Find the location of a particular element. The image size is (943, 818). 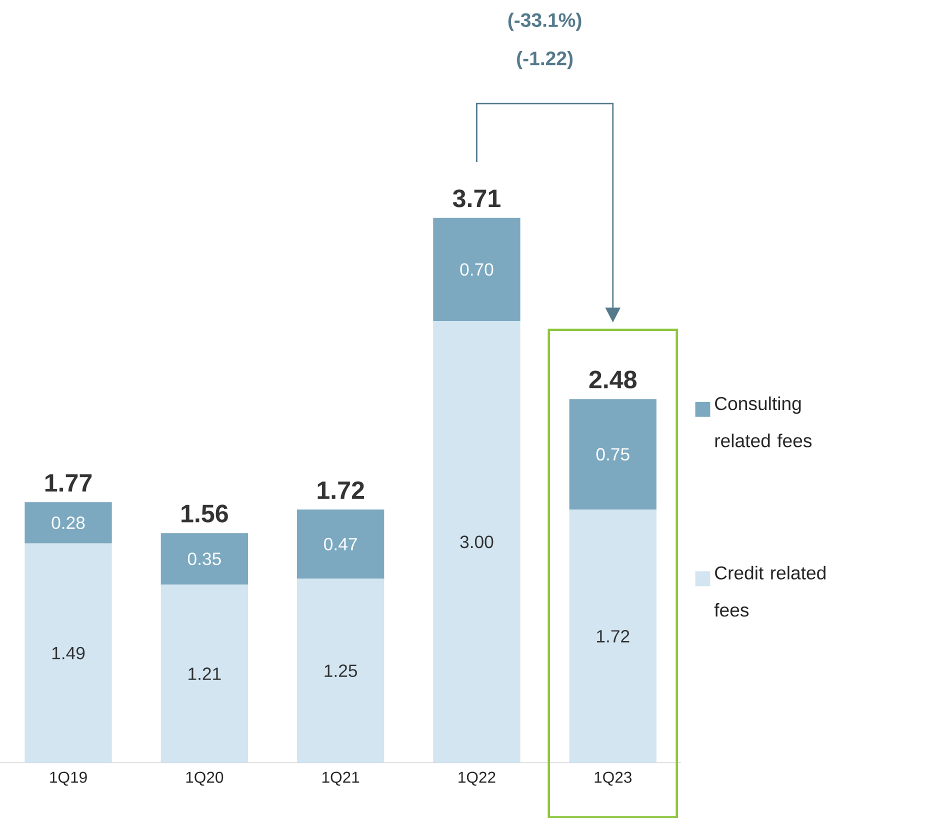

x-tick-label: 1Q21 is located at coordinates (341, 778).